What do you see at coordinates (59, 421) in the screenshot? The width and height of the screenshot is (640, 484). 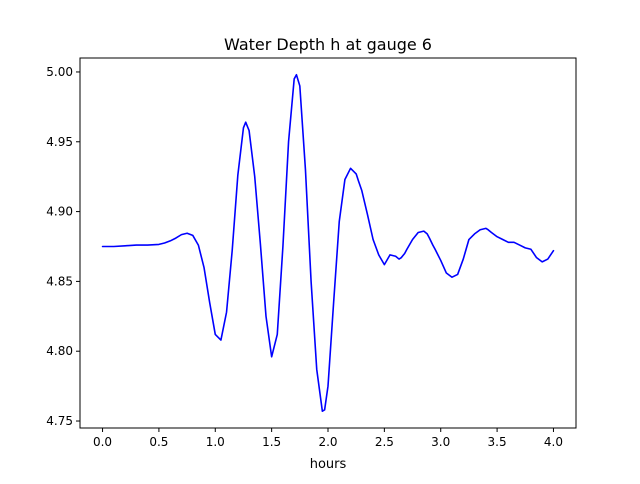 I see `y-tick-label: 4.75` at bounding box center [59, 421].